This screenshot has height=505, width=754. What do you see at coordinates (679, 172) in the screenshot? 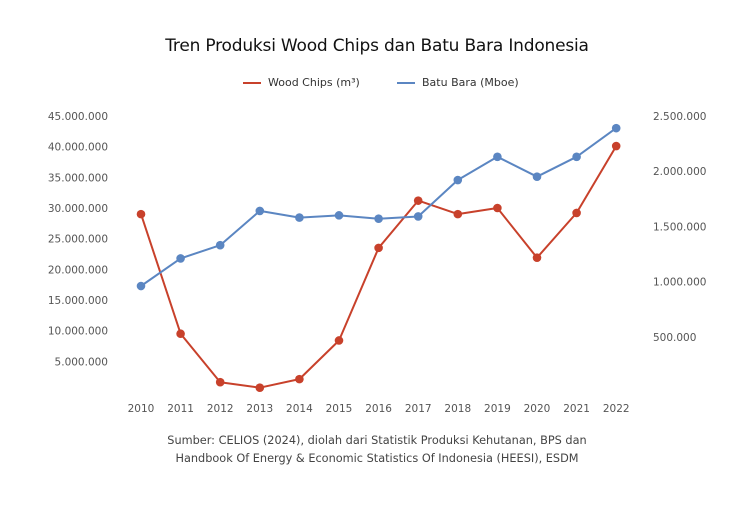
I see `y-right-tick-label: 2.000.000` at bounding box center [679, 172].